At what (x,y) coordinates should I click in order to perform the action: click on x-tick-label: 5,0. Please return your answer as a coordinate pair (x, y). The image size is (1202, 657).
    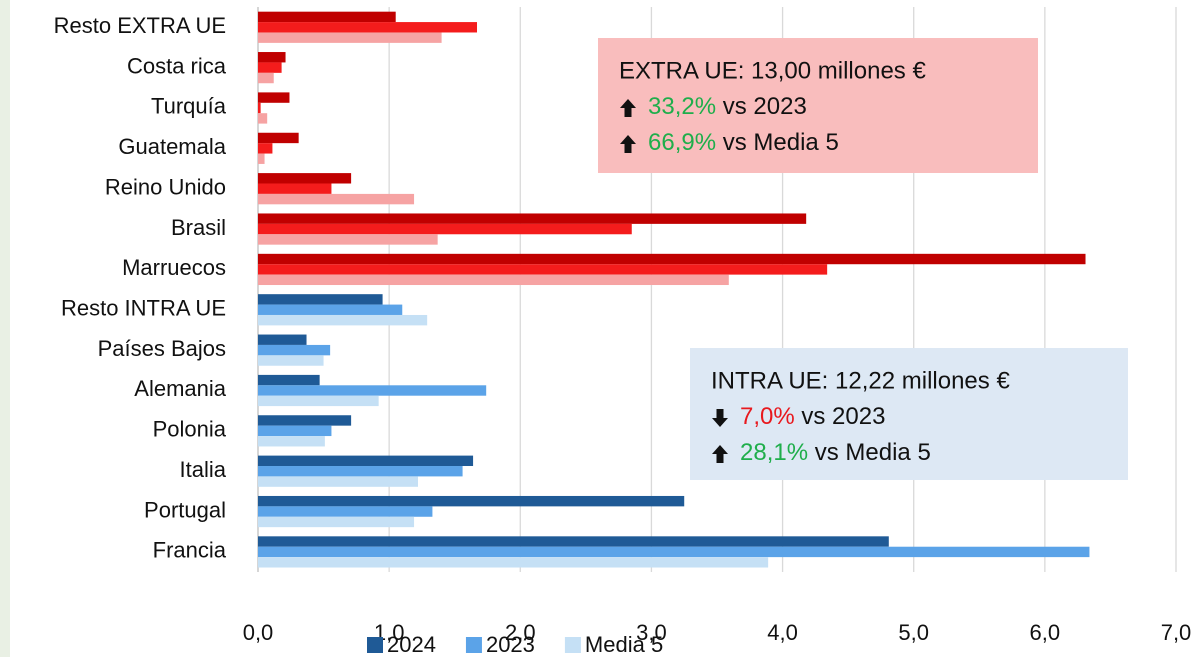
    Looking at the image, I should click on (913, 632).